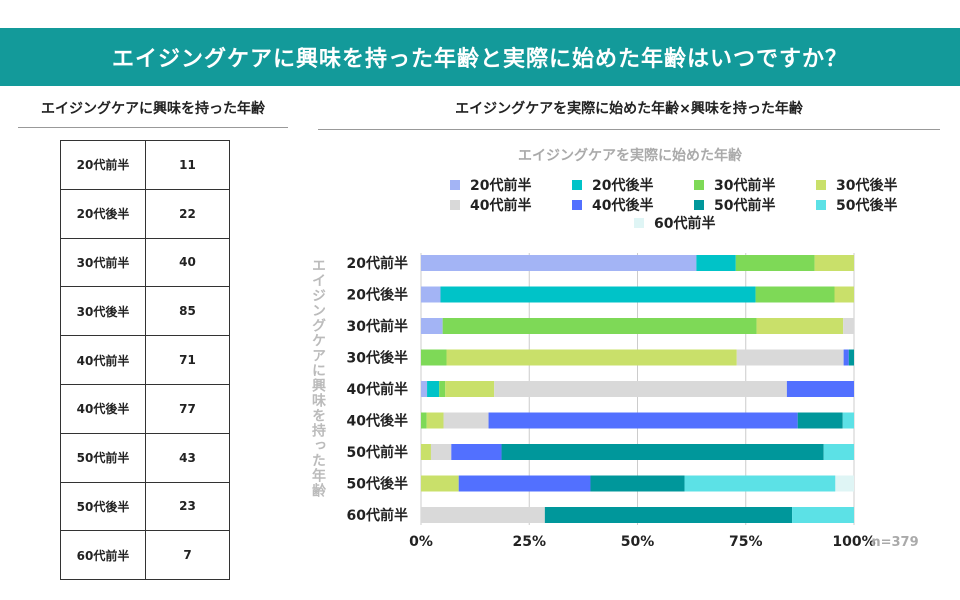  I want to click on legend-item: 30代前半, so click(734, 185).